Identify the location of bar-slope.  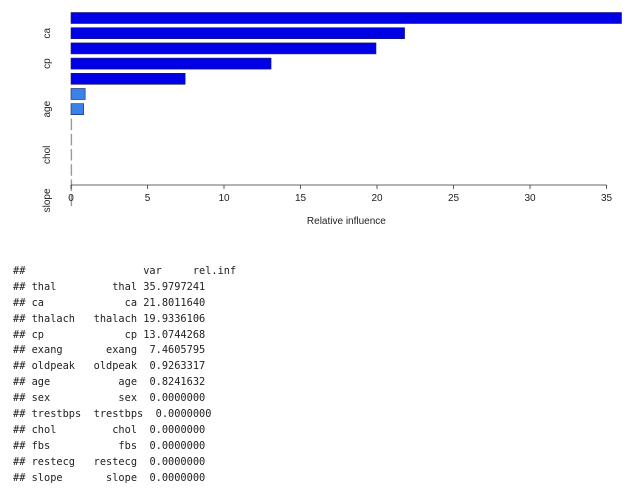
(71, 200).